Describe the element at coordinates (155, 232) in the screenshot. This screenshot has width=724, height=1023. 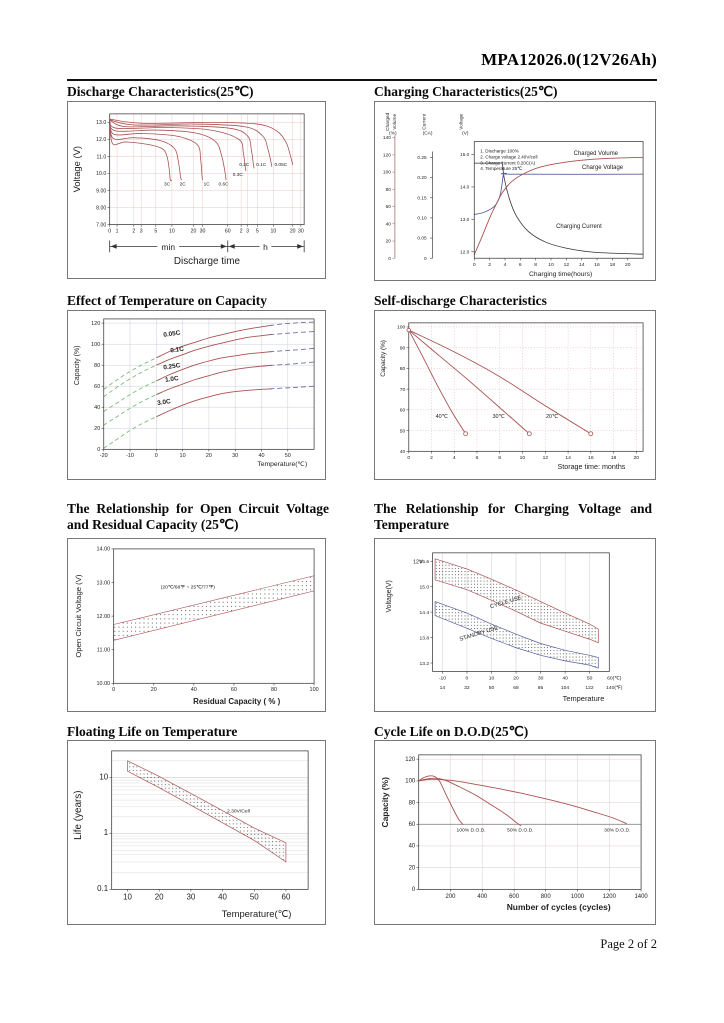
I see `svg-text: 5` at that location.